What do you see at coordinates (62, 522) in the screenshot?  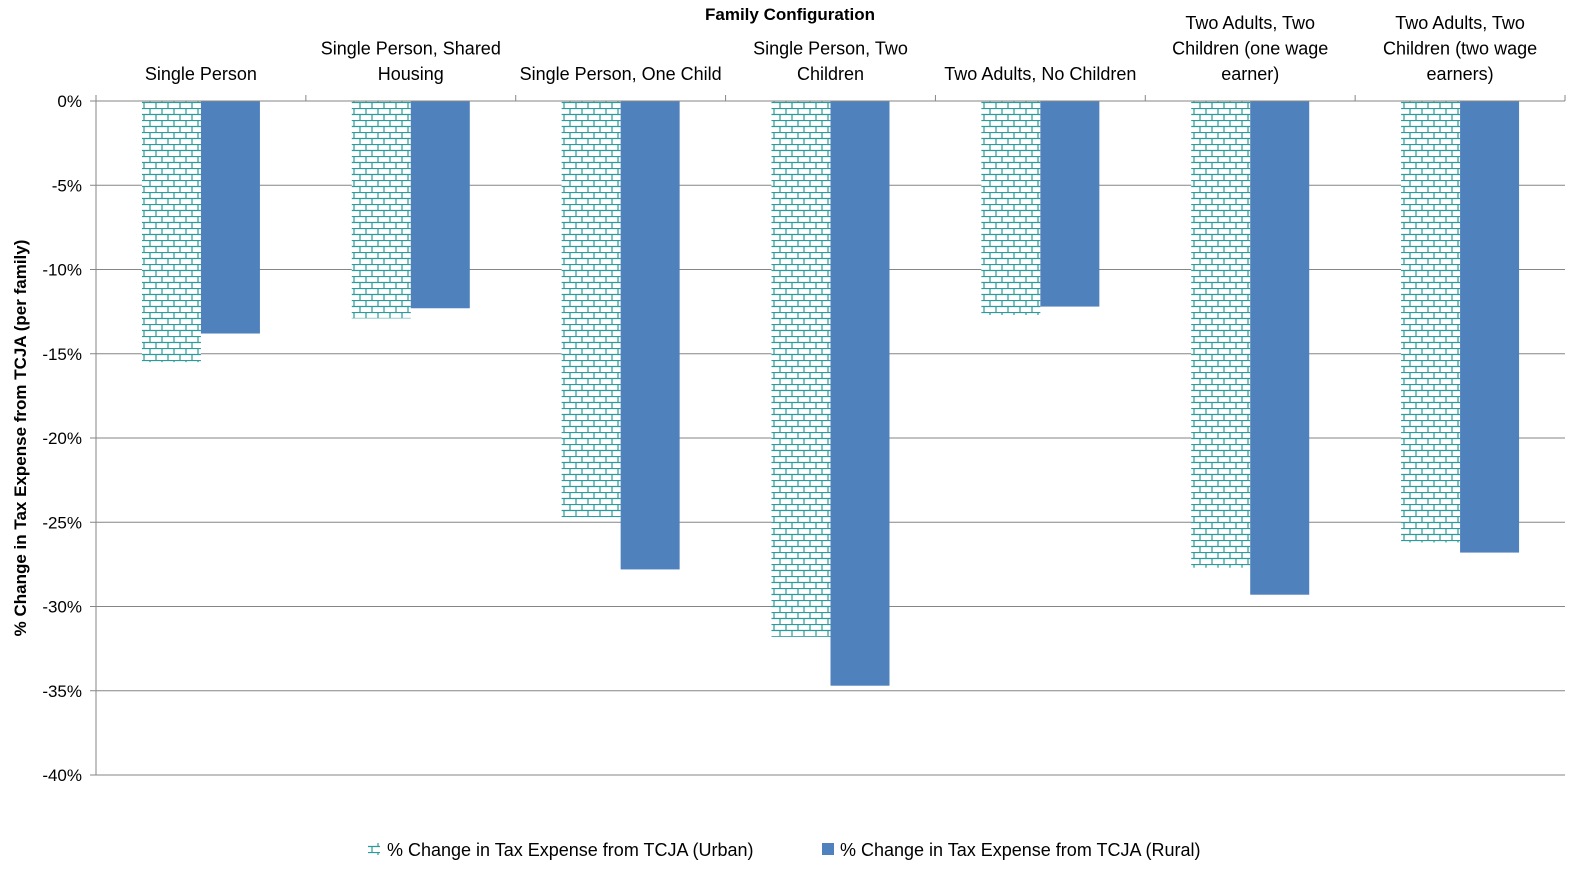 I see `y-tick-label: -25%` at bounding box center [62, 522].